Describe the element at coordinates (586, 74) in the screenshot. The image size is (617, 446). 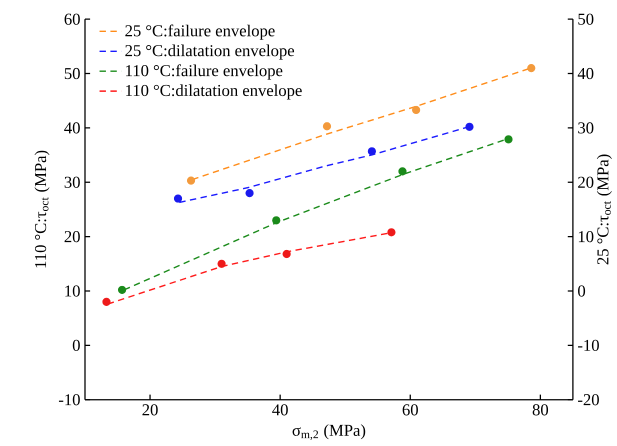
I see `y2-tick-label: 40` at that location.